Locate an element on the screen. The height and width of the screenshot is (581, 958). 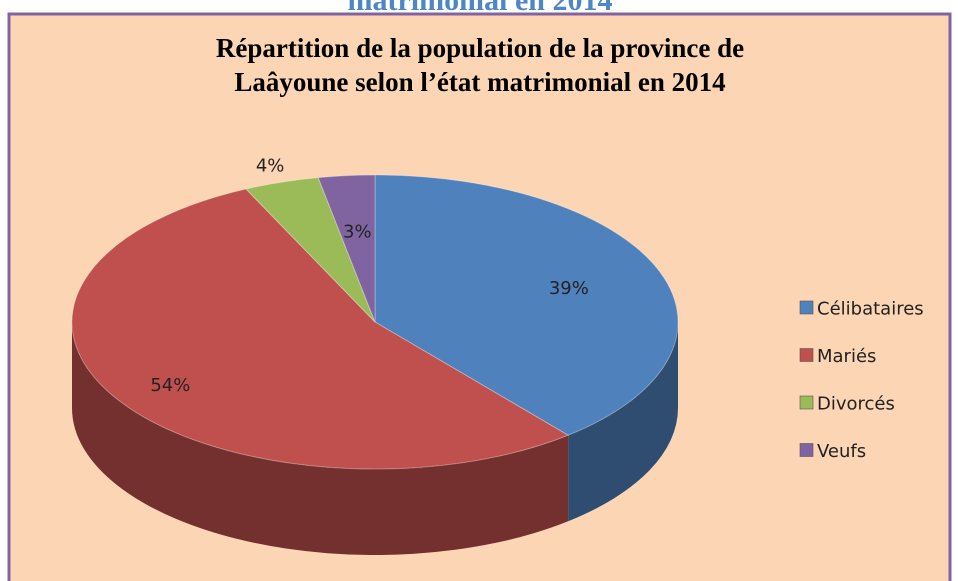
data-label: 54% is located at coordinates (170, 385).